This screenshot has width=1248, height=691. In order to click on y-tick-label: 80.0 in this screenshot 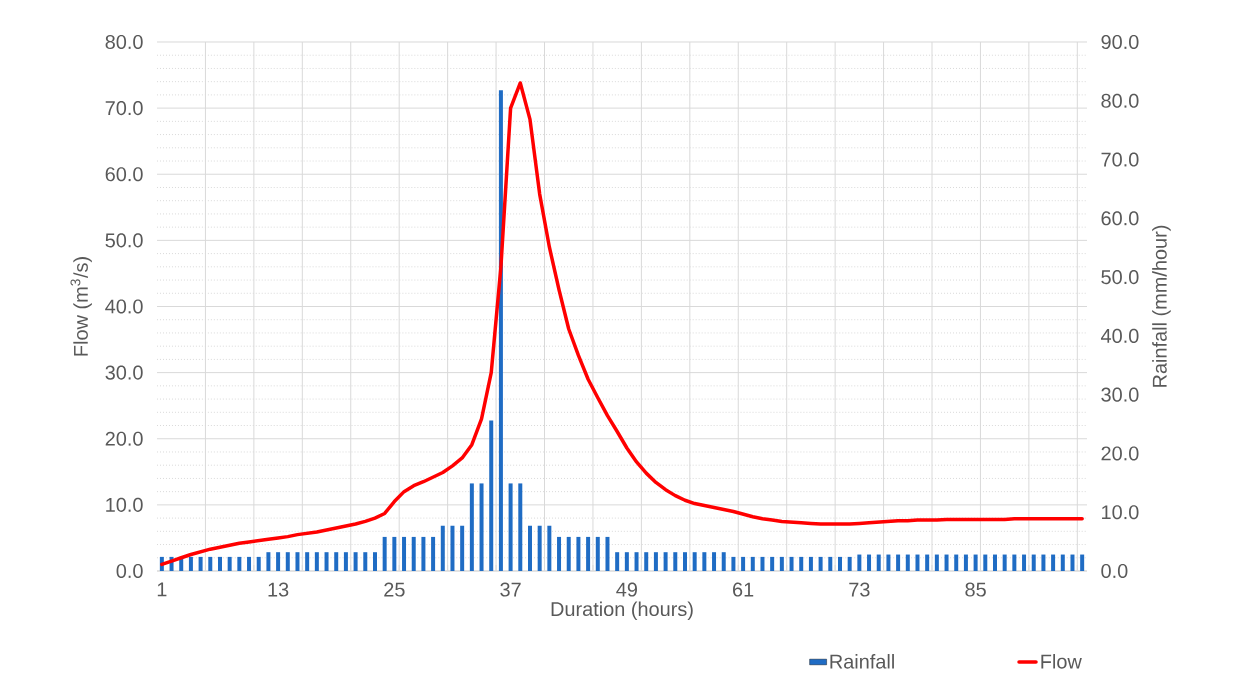, I will do `click(124, 42)`.